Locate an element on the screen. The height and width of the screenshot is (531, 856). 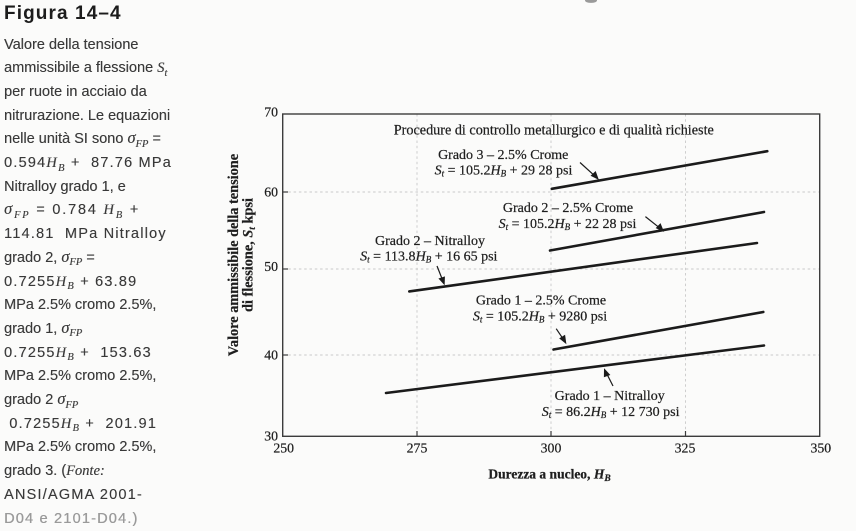
svg-text: 70 is located at coordinates (271, 111).